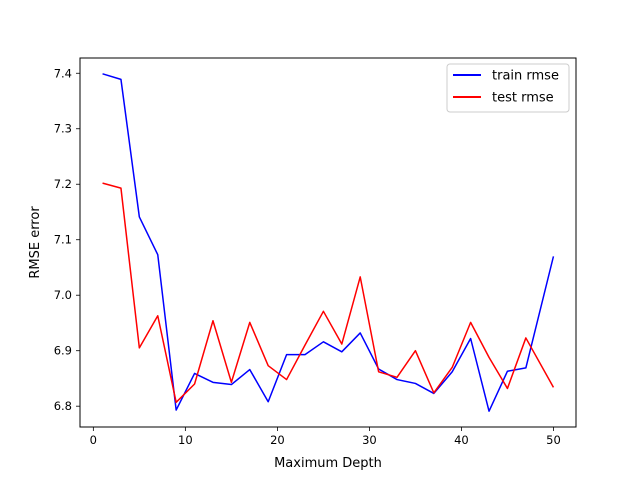 This screenshot has width=640, height=480. Describe the element at coordinates (461, 440) in the screenshot. I see `x-tick-label: 40` at that location.